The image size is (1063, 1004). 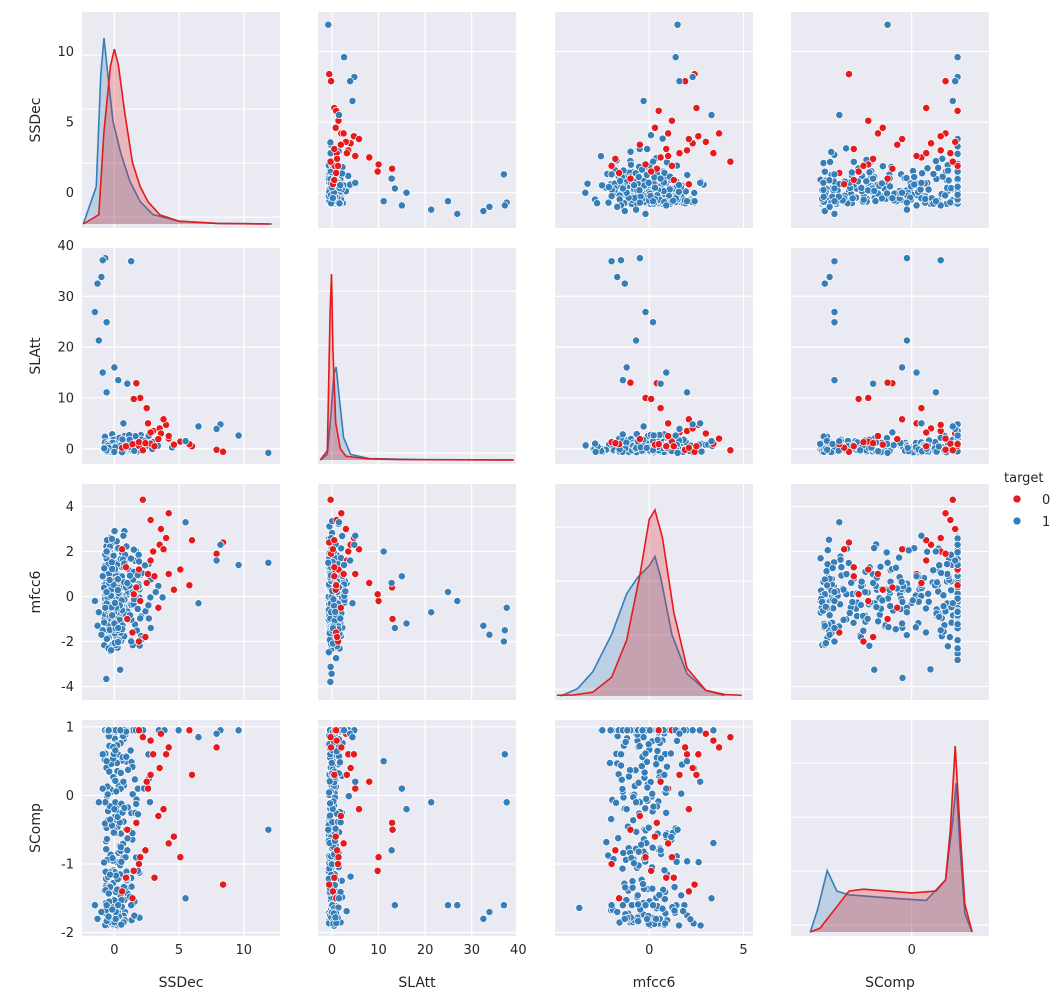 I want to click on panel-SComp-vs-mfcc6, so click(x=654, y=828).